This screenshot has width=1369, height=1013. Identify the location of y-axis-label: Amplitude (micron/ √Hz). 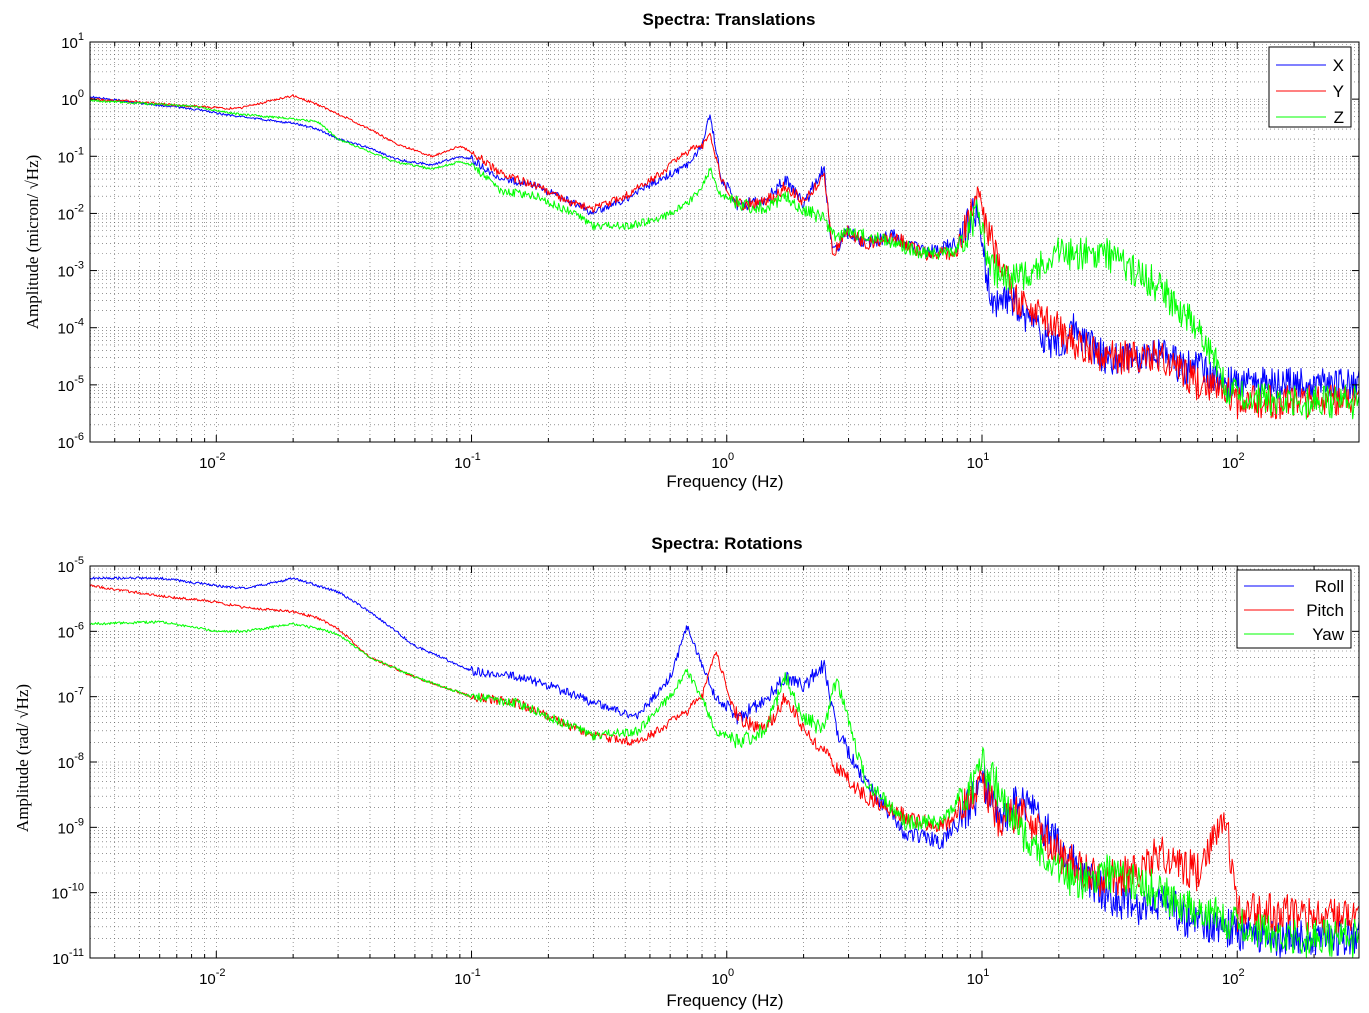
(32, 242).